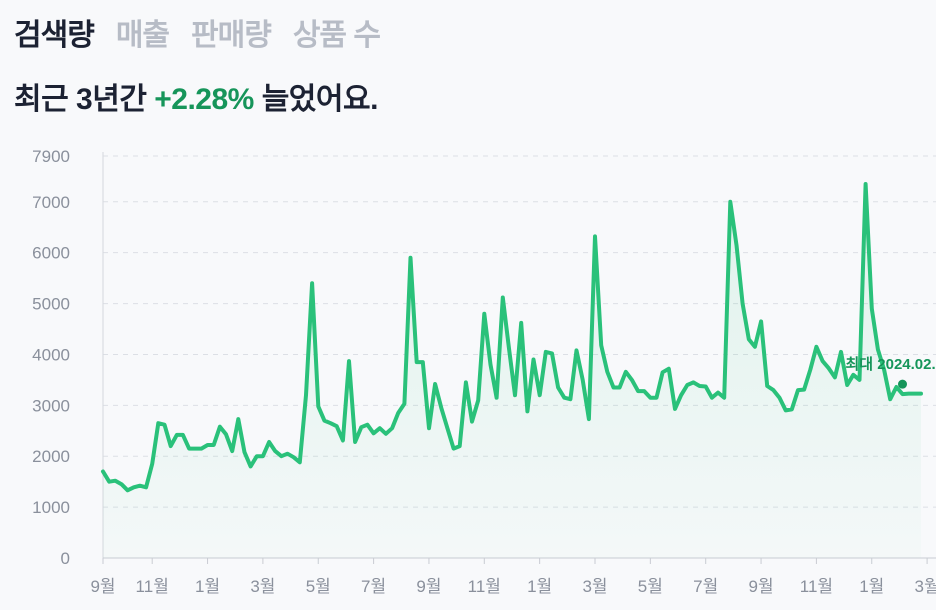 This screenshot has width=936, height=610. Describe the element at coordinates (51, 405) in the screenshot. I see `y-tick-label: 3000` at that location.